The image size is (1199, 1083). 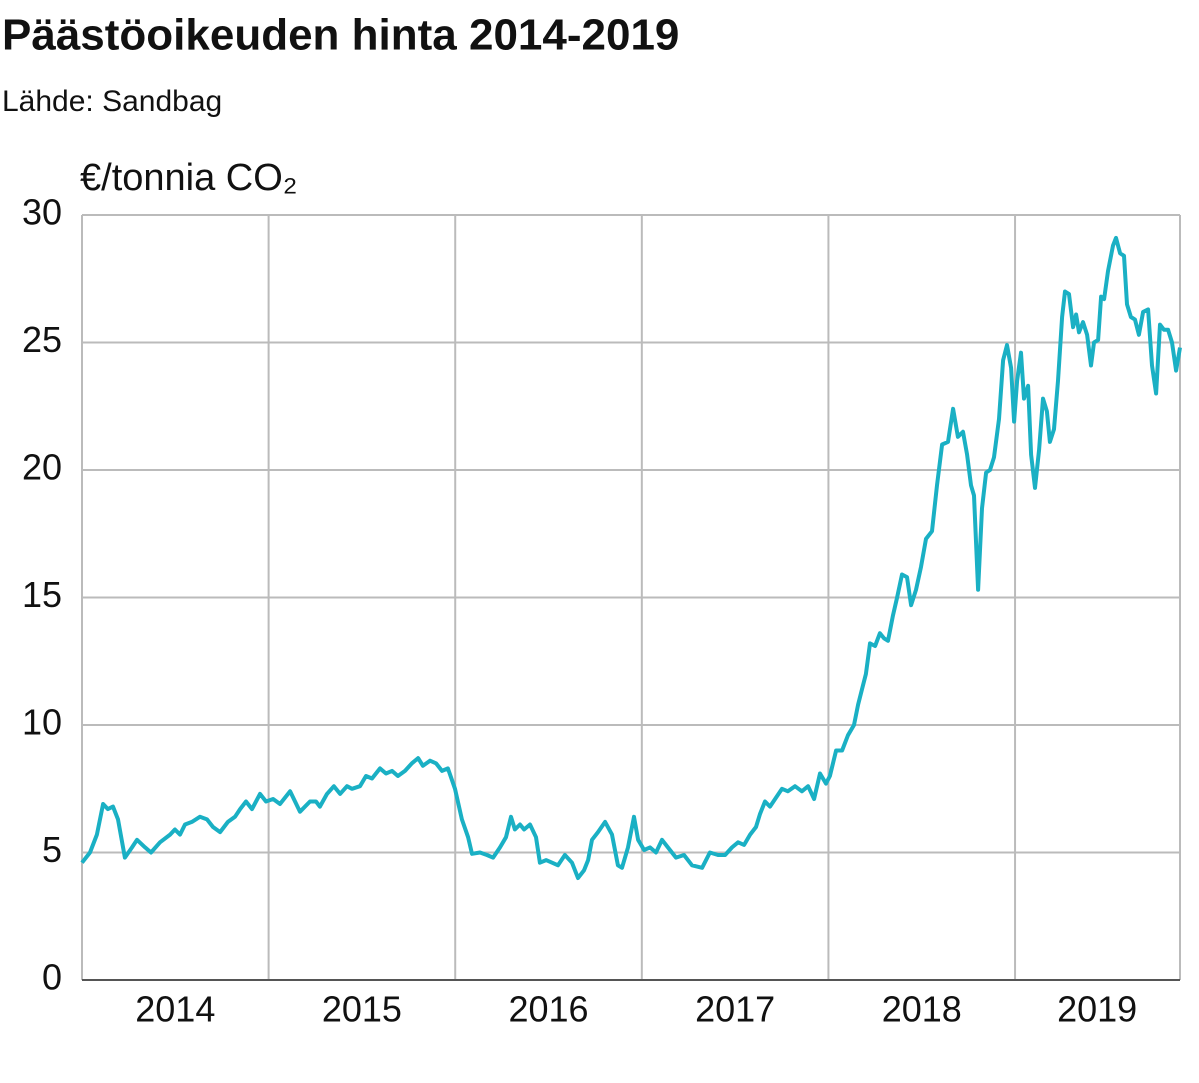 I want to click on x-tick-label: 2016, so click(x=548, y=1009).